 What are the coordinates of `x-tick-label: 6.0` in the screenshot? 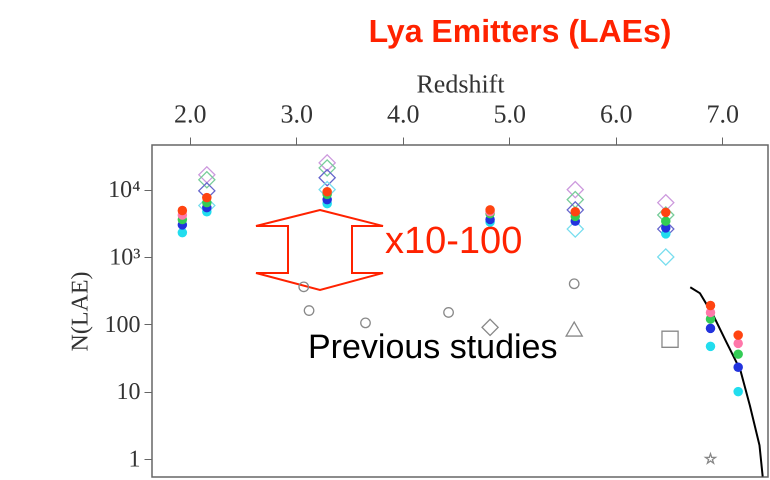 It's located at (616, 114).